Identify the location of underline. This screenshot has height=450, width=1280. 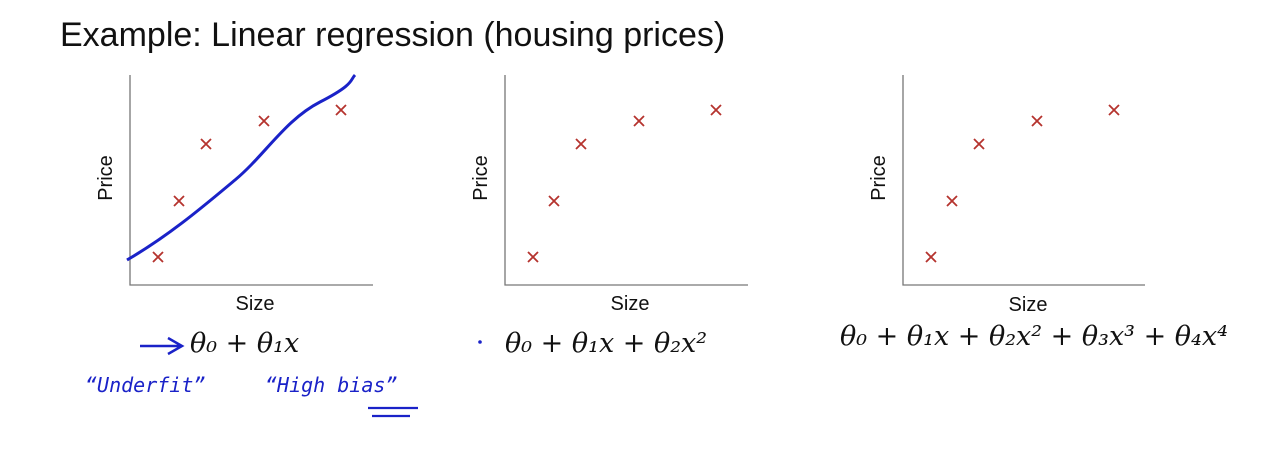
(393, 412).